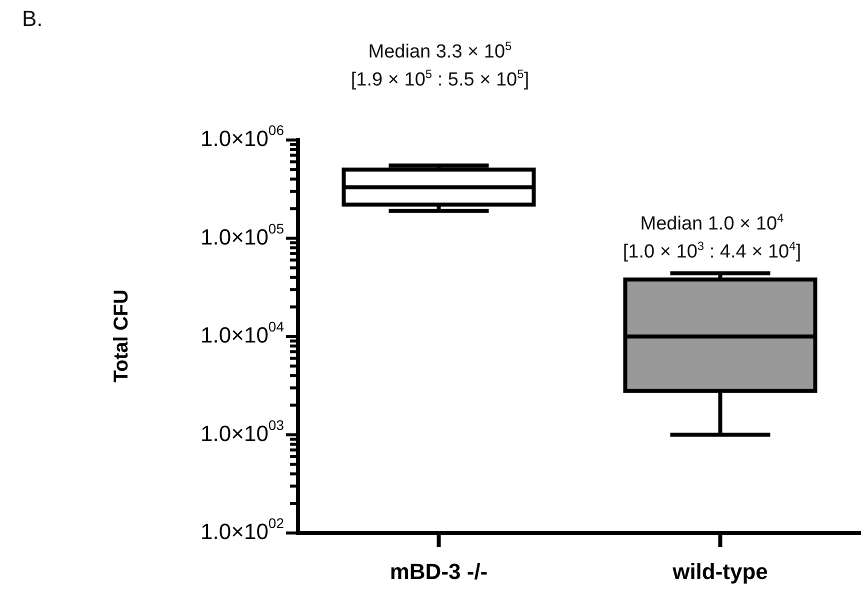 The width and height of the screenshot is (861, 604). What do you see at coordinates (712, 250) in the screenshot?
I see `annotation: [1.0 × 10$^{3}$ : 4.4 × 10$^{4}$]` at bounding box center [712, 250].